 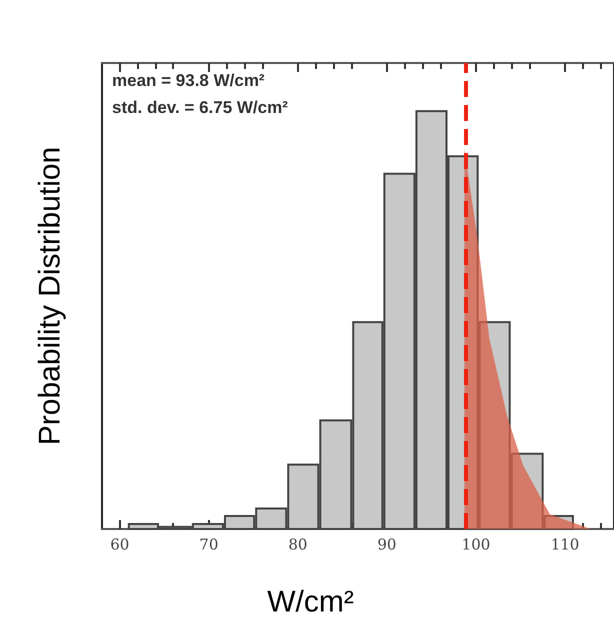 What do you see at coordinates (565, 545) in the screenshot?
I see `x-tick-label: 110` at bounding box center [565, 545].